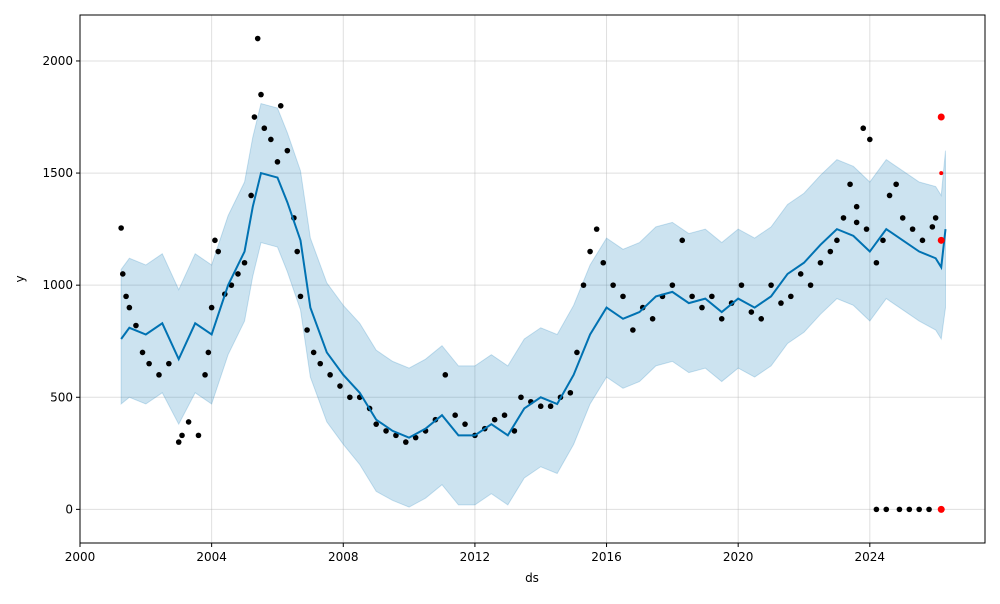 This screenshot has width=1000, height=604. What do you see at coordinates (475, 557) in the screenshot?
I see `x-tick-label: 2012` at bounding box center [475, 557].